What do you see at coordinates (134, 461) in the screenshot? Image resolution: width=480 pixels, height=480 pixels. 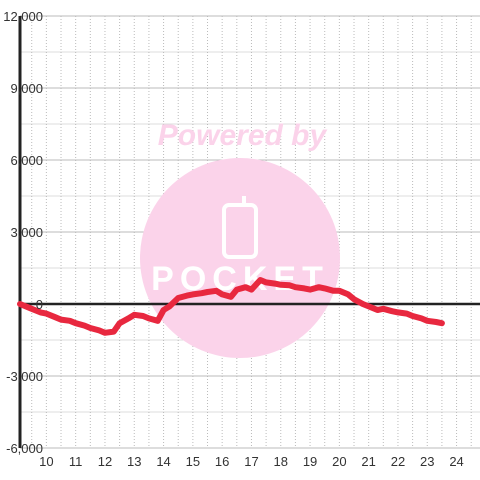 I see `x-tick-label: 13` at bounding box center [134, 461].